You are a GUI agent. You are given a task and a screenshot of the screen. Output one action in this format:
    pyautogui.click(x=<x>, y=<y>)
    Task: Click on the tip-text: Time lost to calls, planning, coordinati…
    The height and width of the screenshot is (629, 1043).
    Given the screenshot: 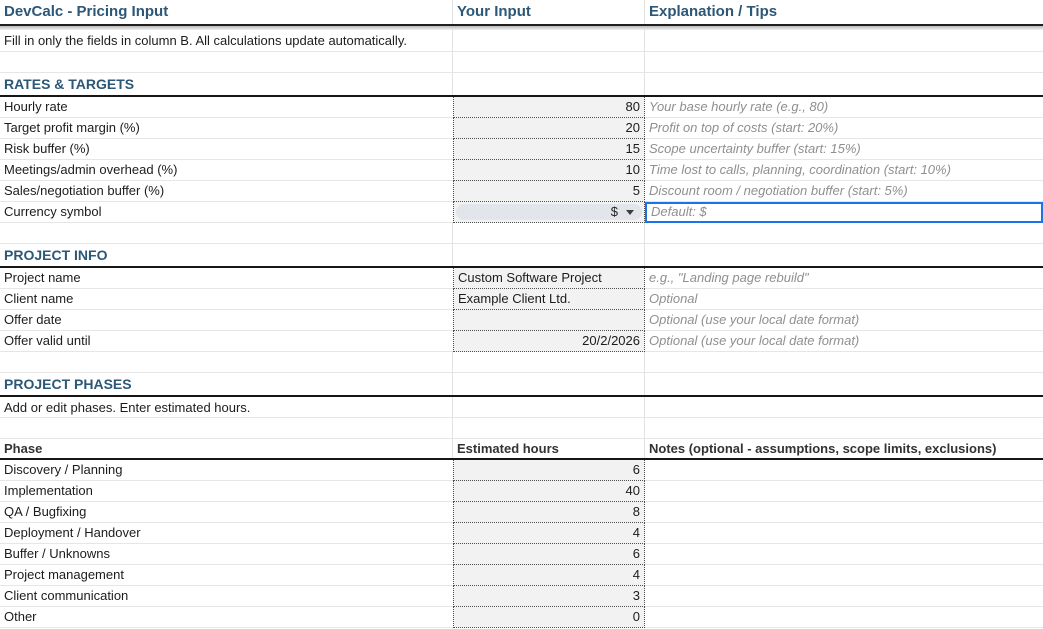 What is the action you would take?
    pyautogui.click(x=844, y=170)
    